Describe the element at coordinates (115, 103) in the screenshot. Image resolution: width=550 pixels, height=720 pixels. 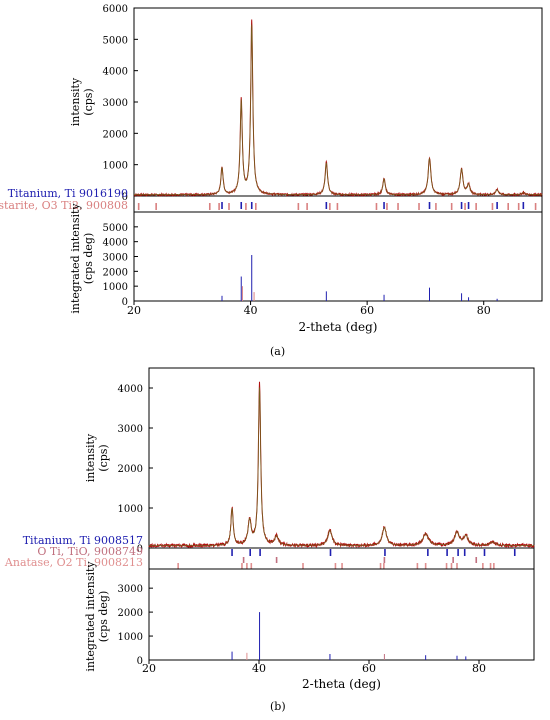
I see `main-y-tick-label-a: 3000` at that location.